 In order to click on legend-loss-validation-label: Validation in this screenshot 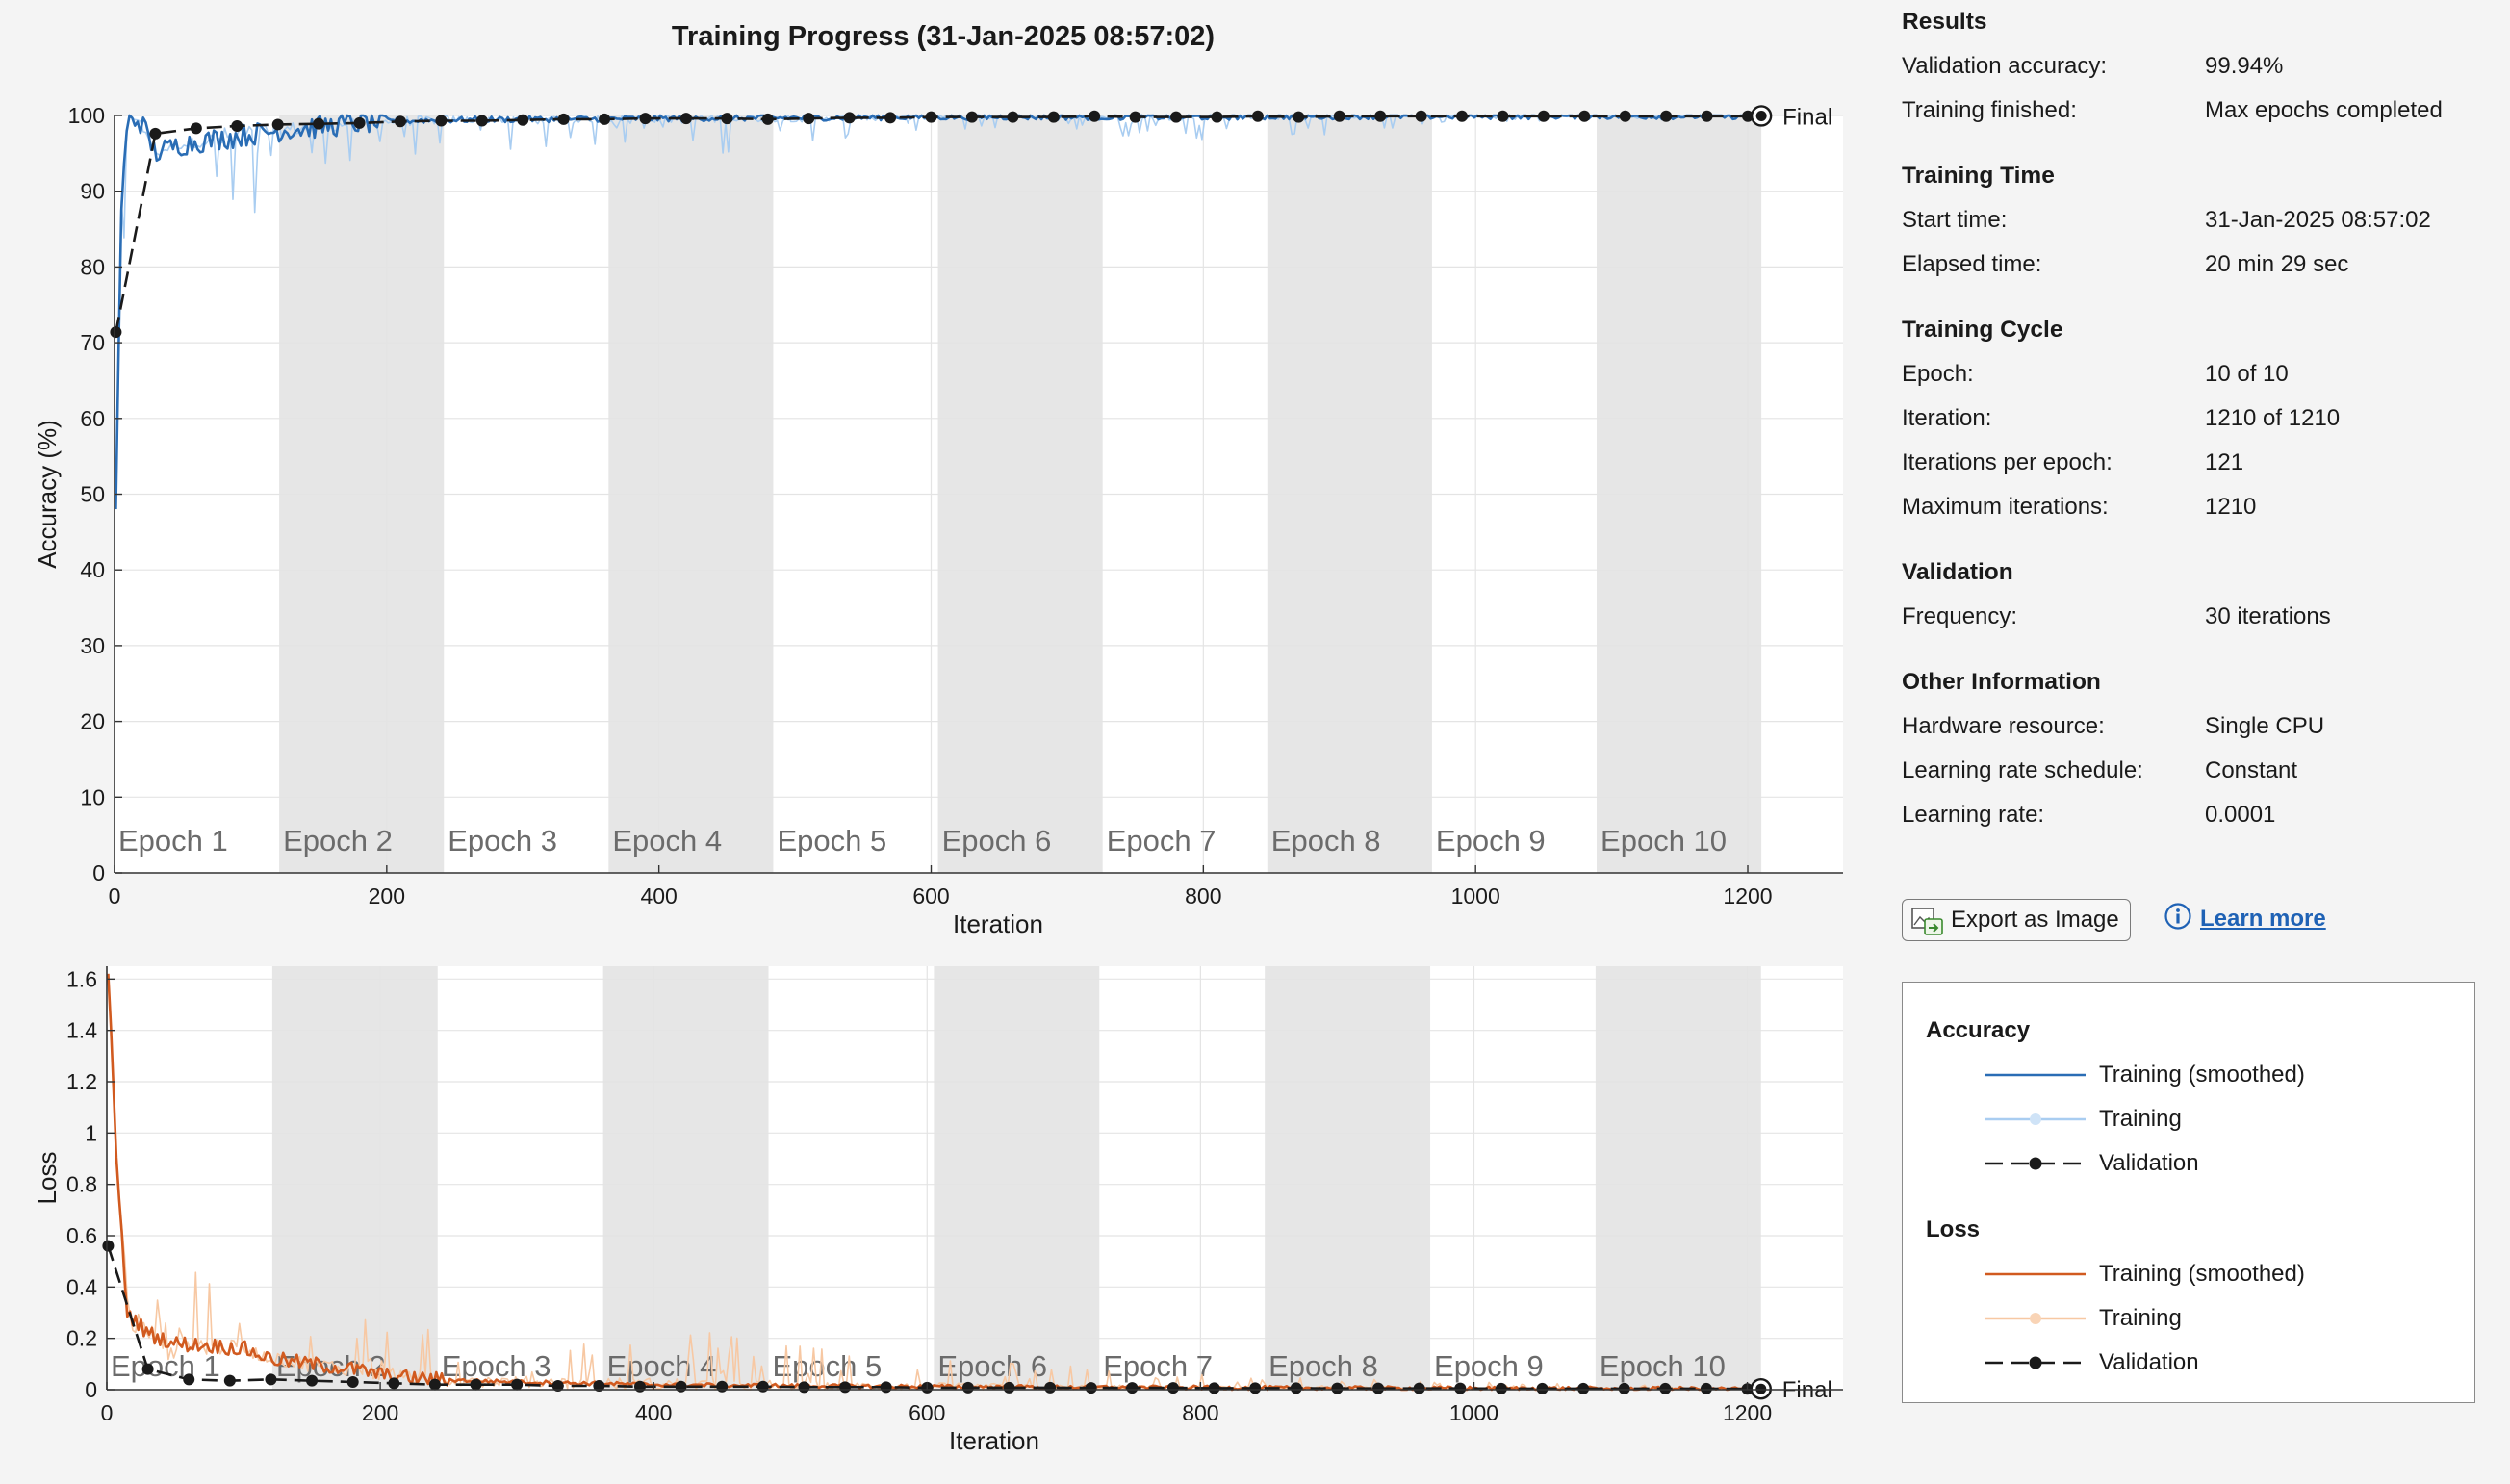, I will do `click(2149, 1362)`.